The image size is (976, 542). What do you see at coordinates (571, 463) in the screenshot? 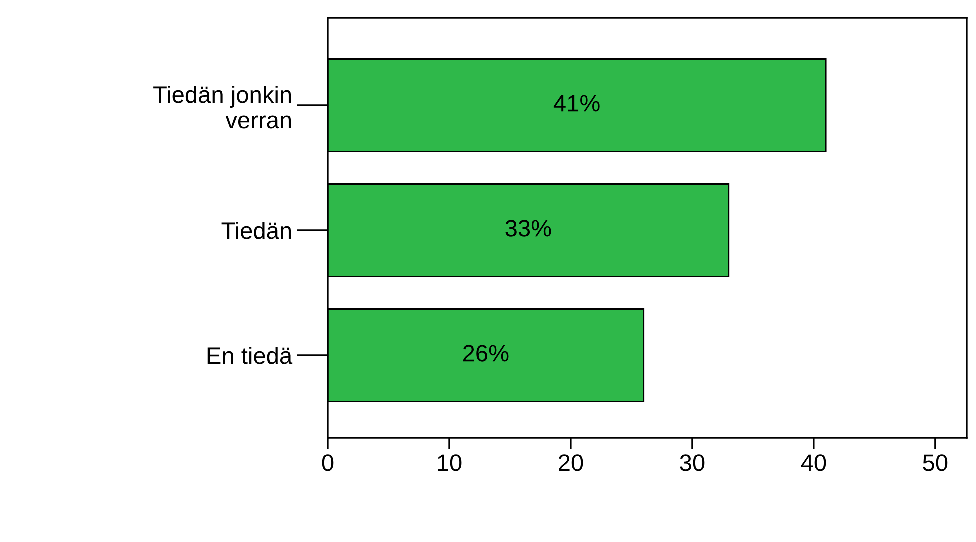
I see `x-tick-label: 20` at bounding box center [571, 463].